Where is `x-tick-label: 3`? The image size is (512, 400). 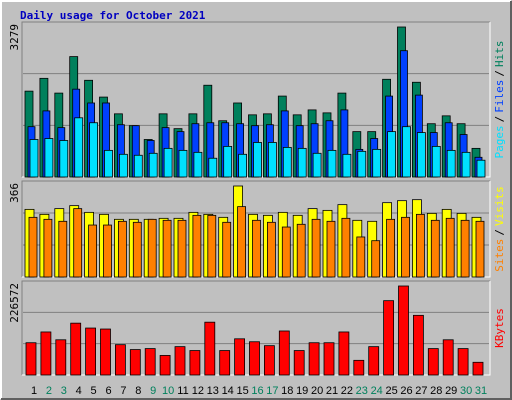
x-tick-label: 3 is located at coordinates (64, 391).